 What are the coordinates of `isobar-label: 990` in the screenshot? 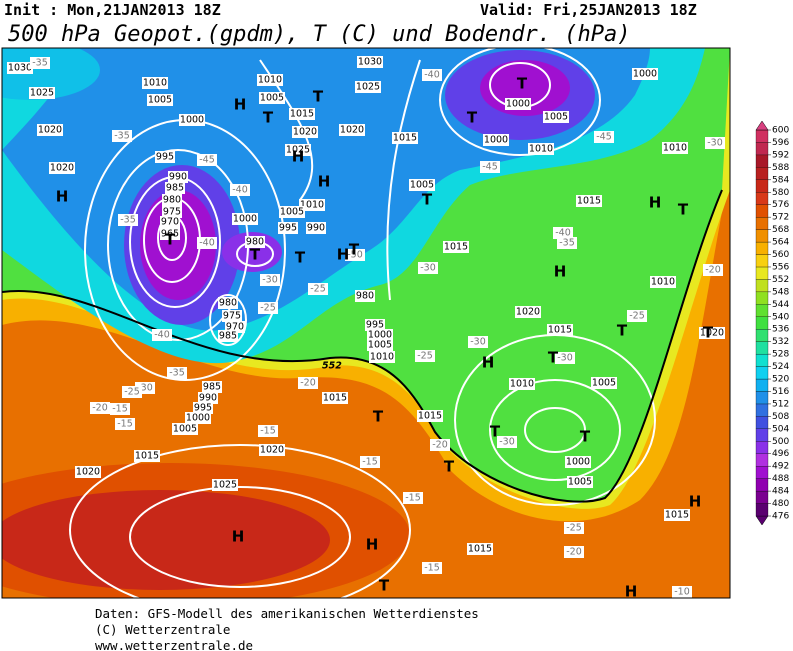 It's located at (316, 228).